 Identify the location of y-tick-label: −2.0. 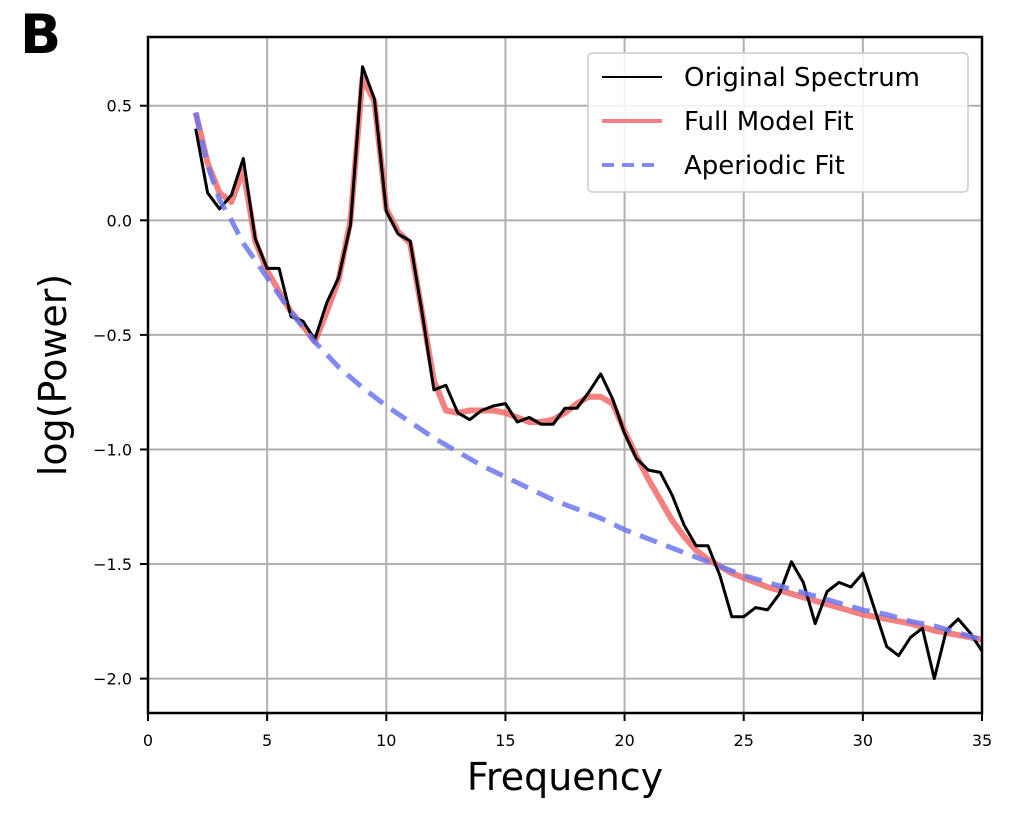
(112, 679).